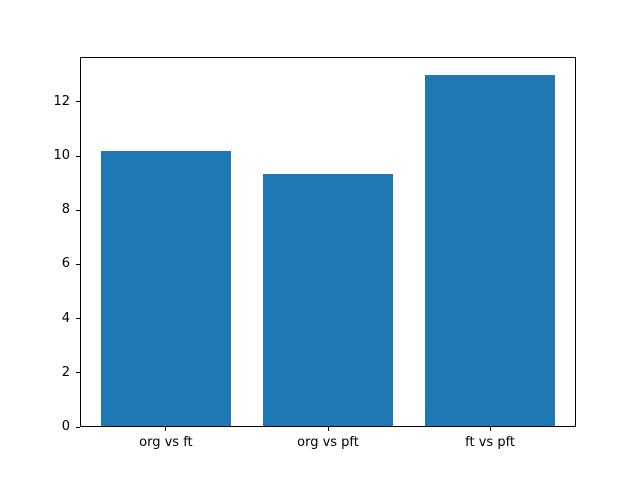 This screenshot has width=640, height=480. What do you see at coordinates (166, 288) in the screenshot?
I see `bar-org-vs-ft` at bounding box center [166, 288].